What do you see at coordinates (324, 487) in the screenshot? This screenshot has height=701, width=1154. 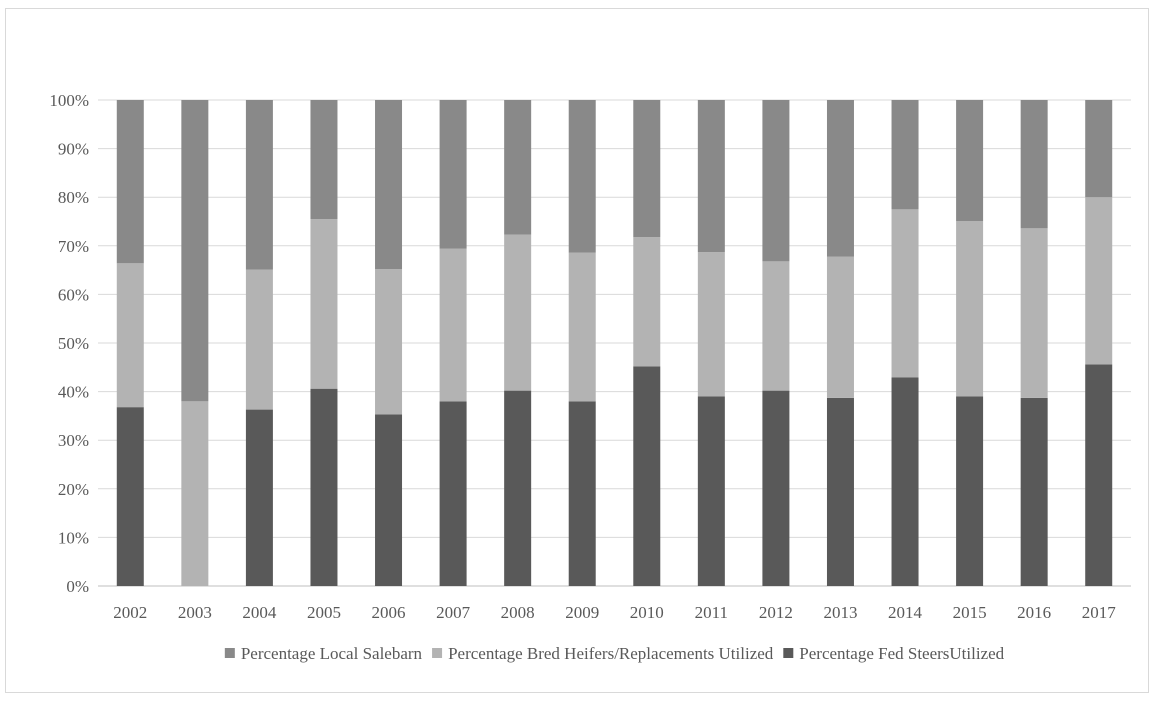 I see `bar-percentage-fed-steersutilized-2005` at bounding box center [324, 487].